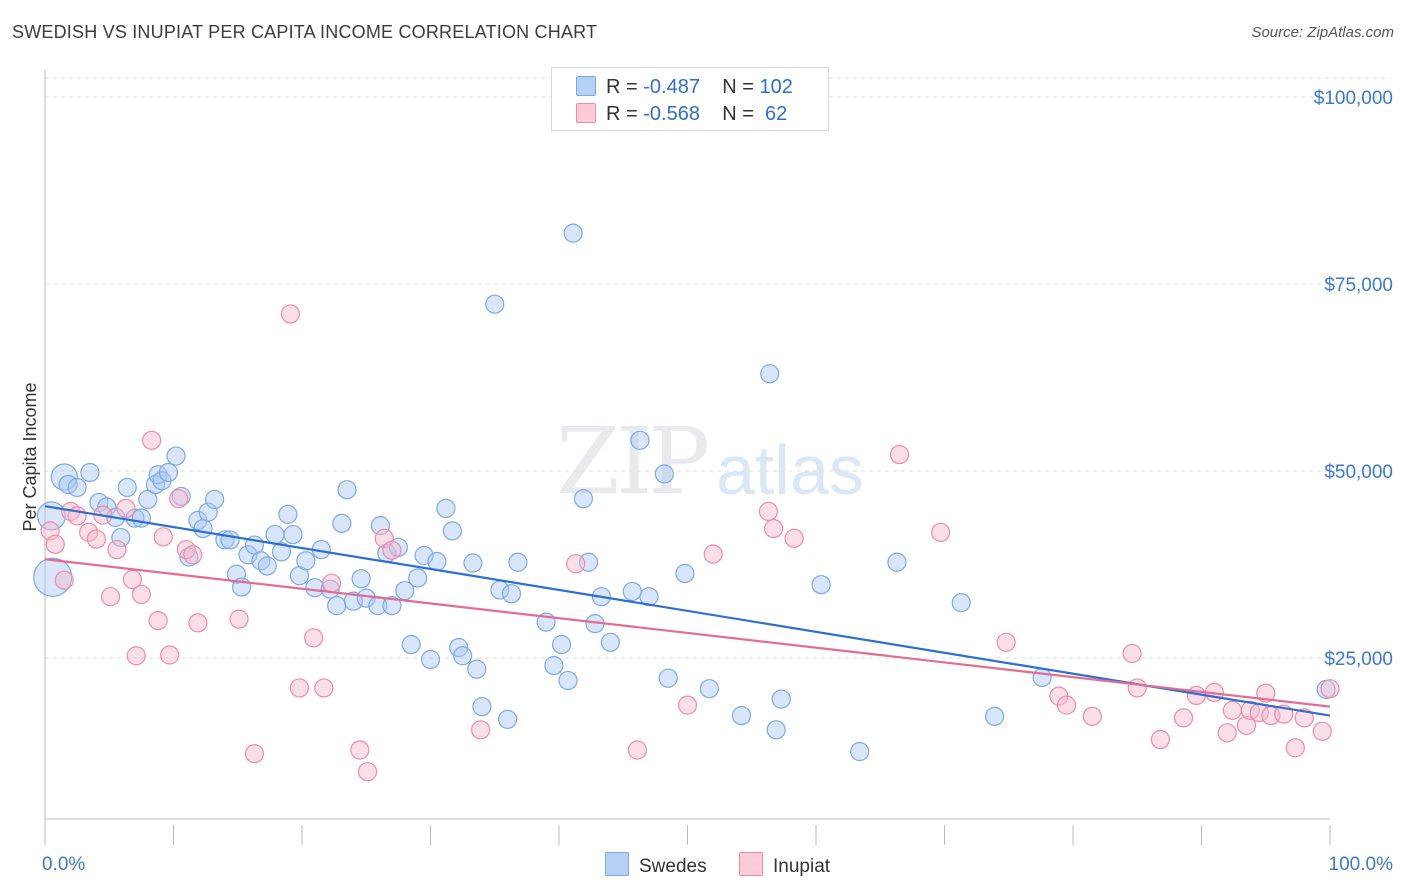 The image size is (1406, 892). Describe the element at coordinates (690, 99) in the screenshot. I see `correlation-legend: R = -0.487 N = 102 R = -0.568 N = 62` at that location.